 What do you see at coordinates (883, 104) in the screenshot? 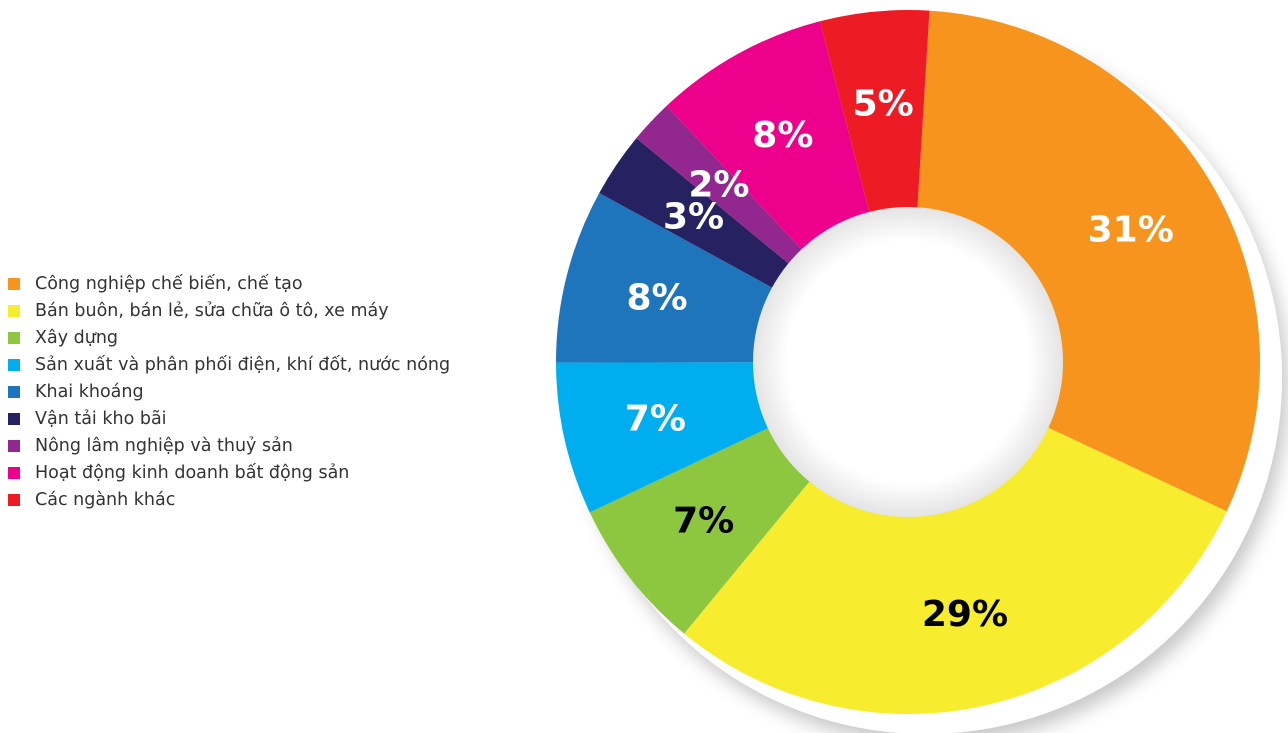
I see `slice-data-label: 5%` at bounding box center [883, 104].